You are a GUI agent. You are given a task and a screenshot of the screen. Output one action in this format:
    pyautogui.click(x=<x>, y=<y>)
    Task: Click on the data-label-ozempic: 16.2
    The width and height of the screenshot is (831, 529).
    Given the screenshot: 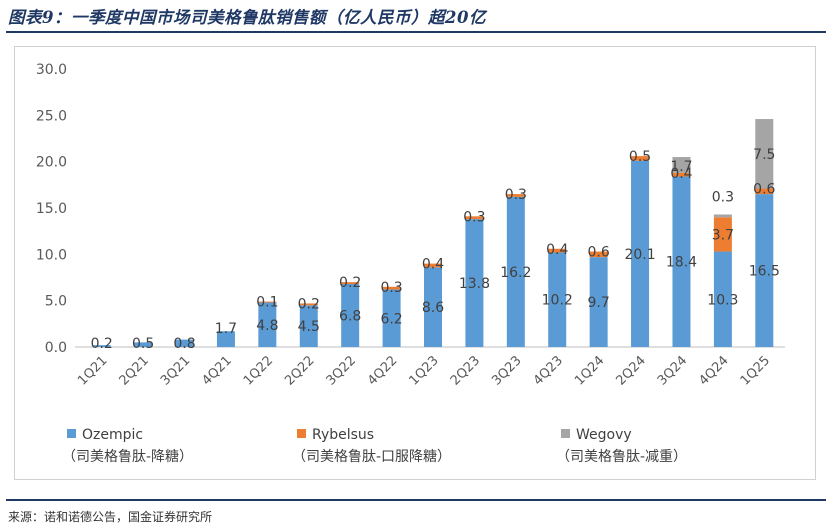 What is the action you would take?
    pyautogui.click(x=515, y=273)
    